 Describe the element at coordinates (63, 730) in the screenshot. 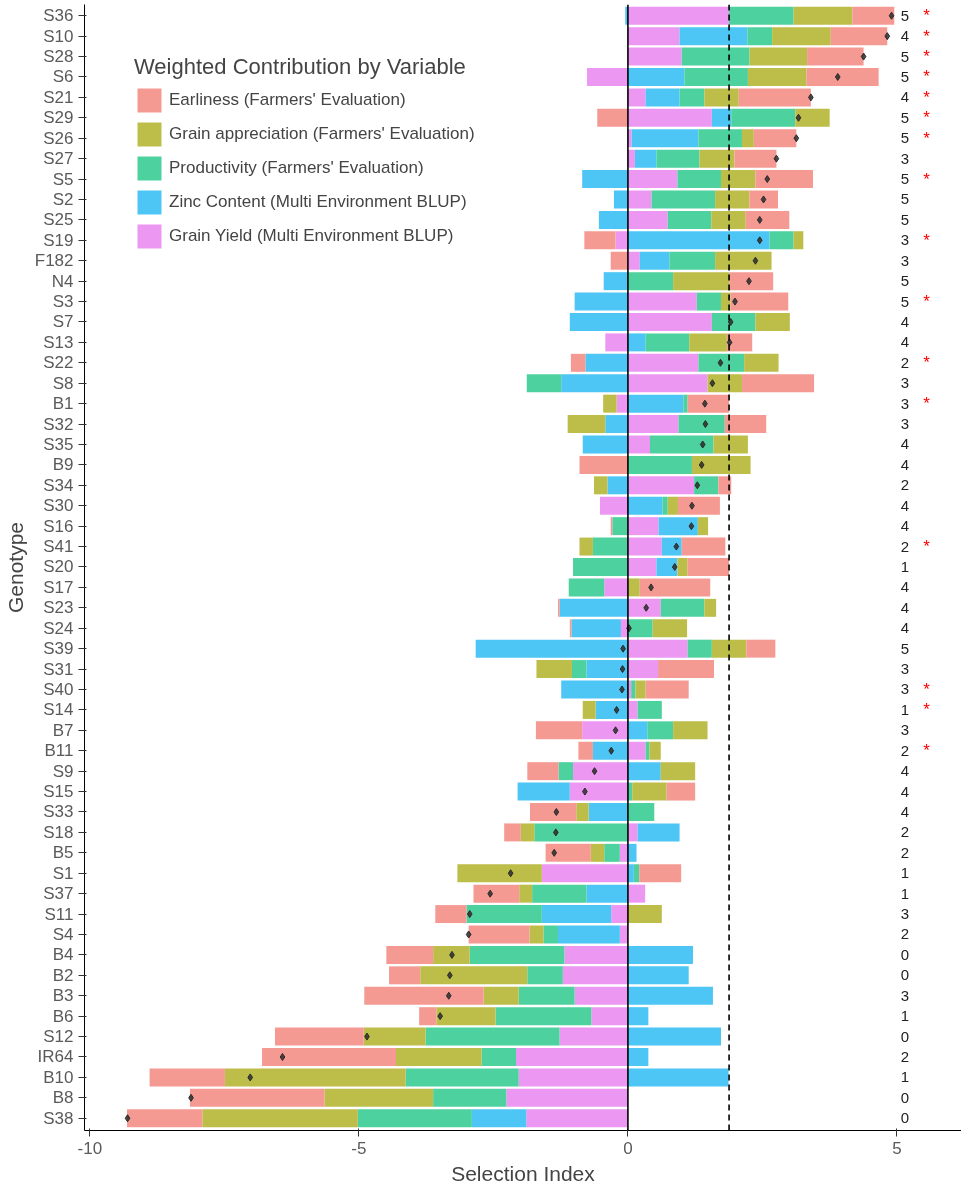

I see `y-tick-label: B7` at that location.